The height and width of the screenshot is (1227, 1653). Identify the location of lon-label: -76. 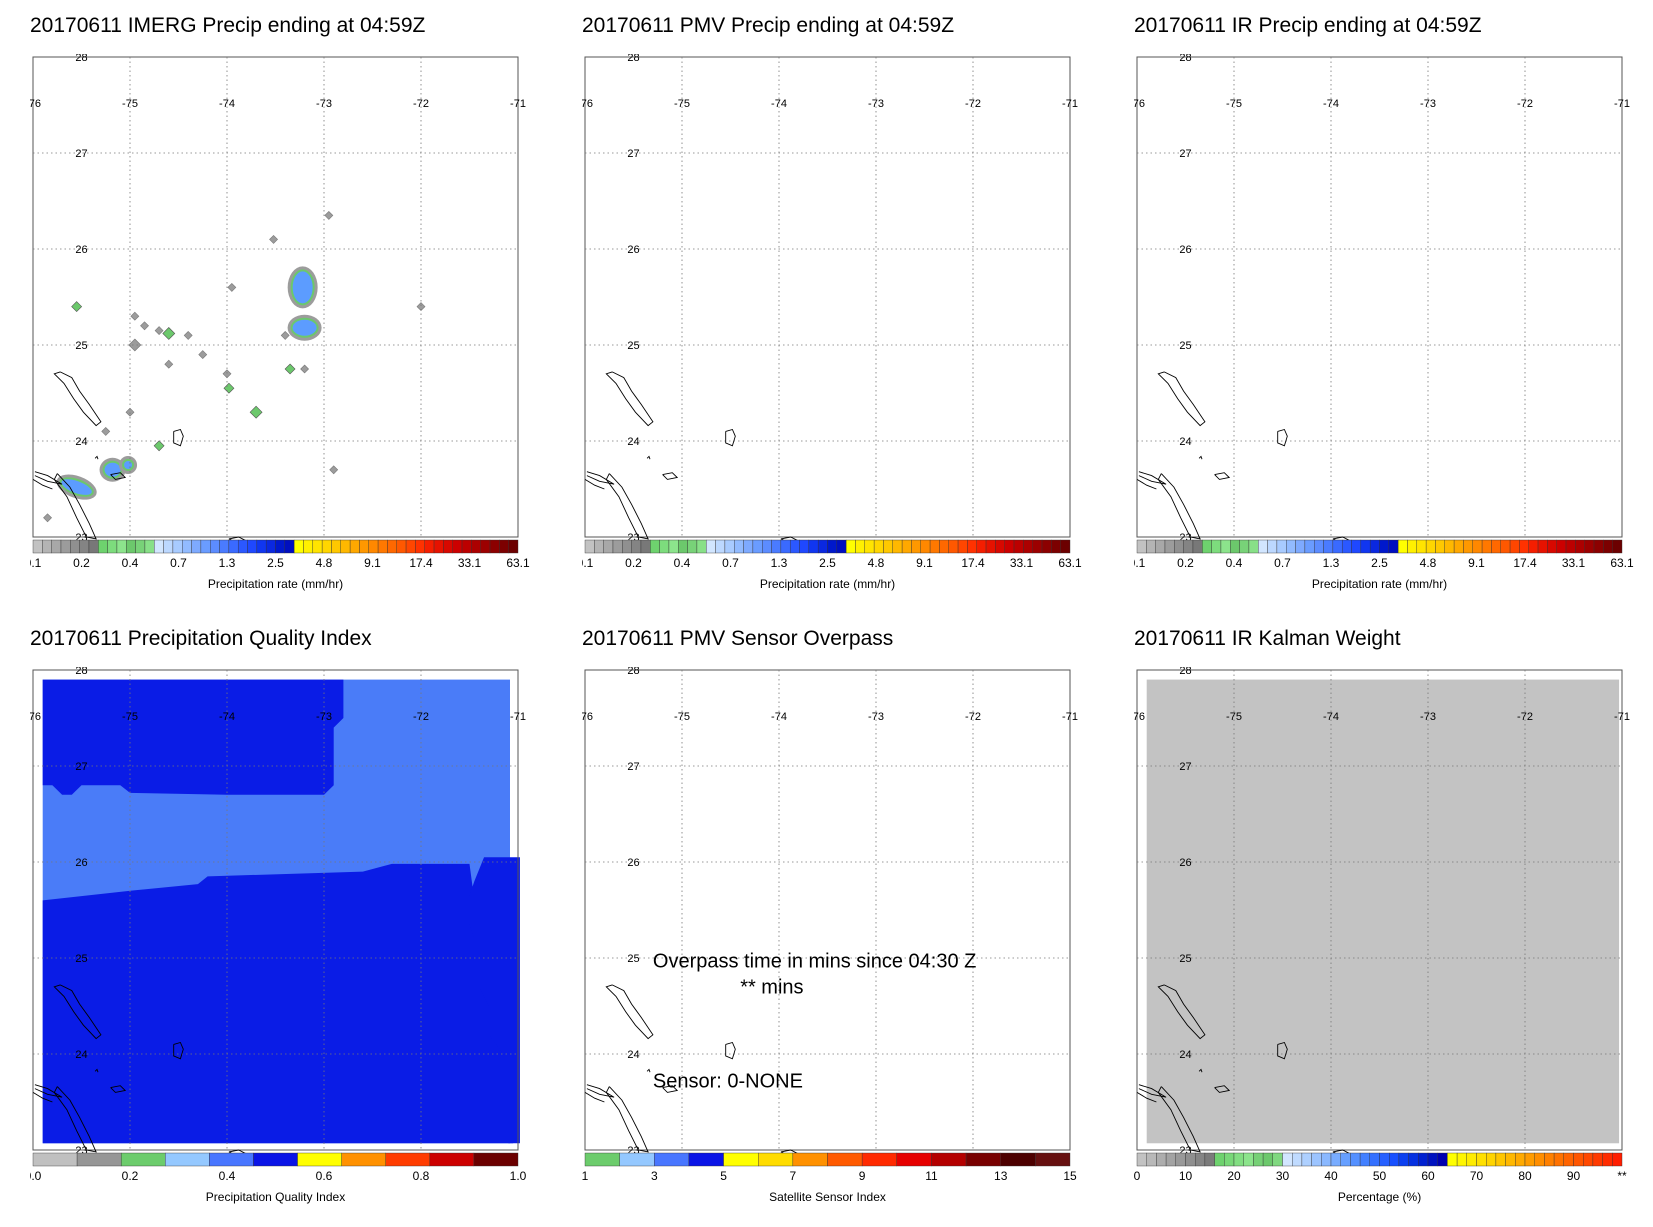
(35, 717).